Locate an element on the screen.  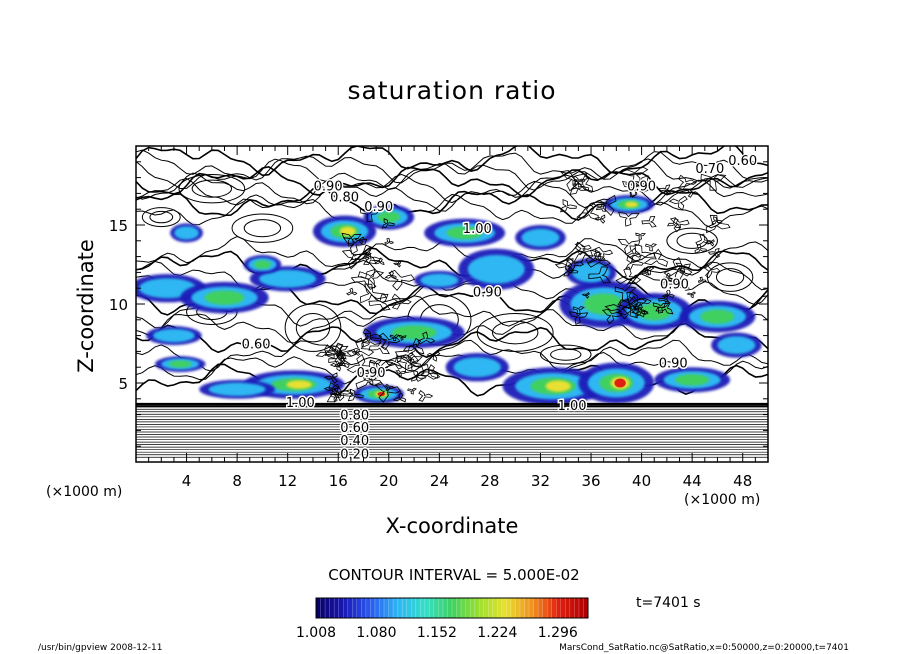
x-tick-label: 4 is located at coordinates (187, 481).